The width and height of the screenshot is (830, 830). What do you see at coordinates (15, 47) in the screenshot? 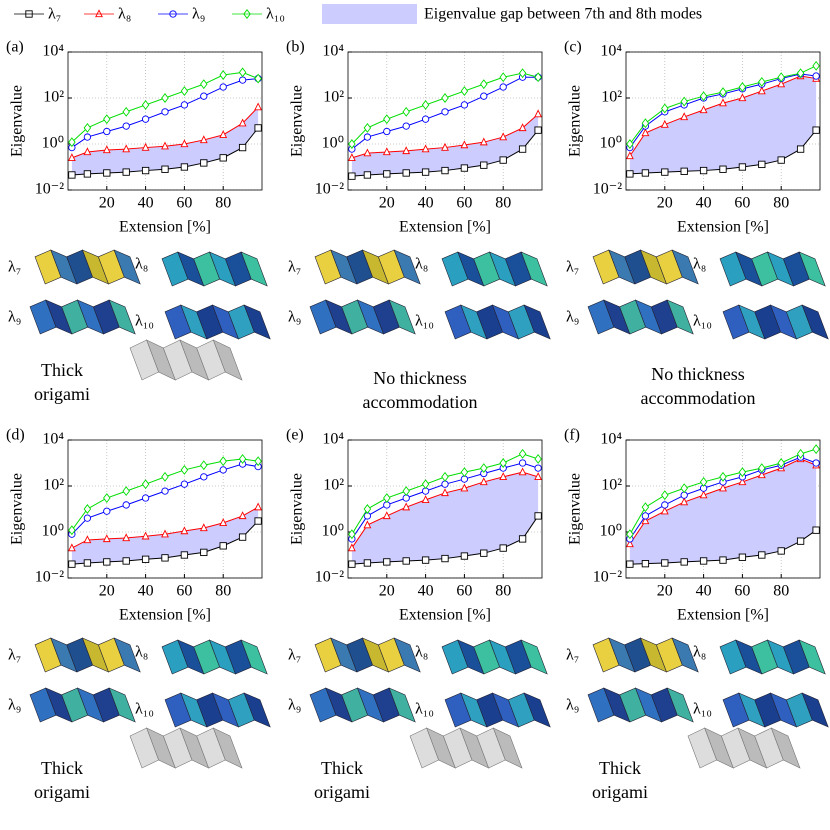
I see `panel-label: (a)` at bounding box center [15, 47].